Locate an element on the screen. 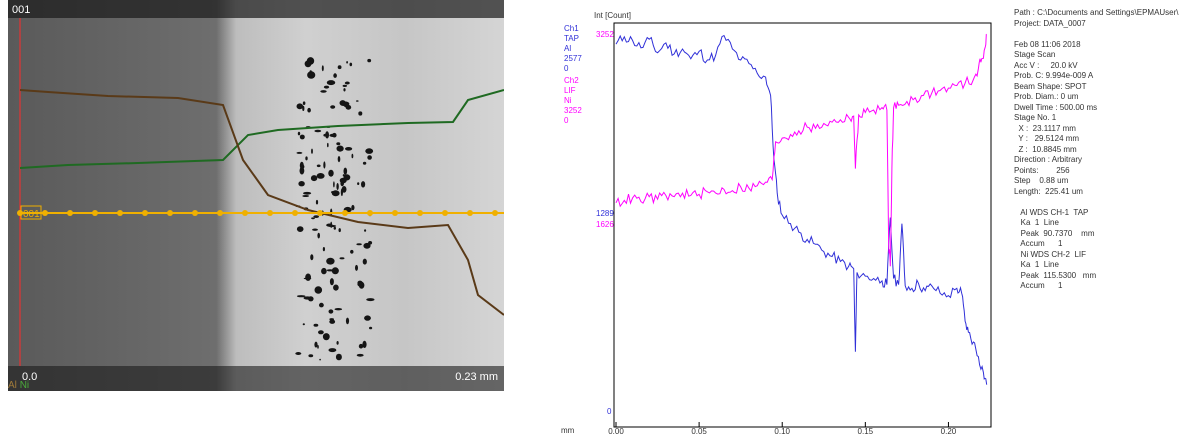 This screenshot has height=436, width=1203. legend-al: Al is located at coordinates (12, 385).